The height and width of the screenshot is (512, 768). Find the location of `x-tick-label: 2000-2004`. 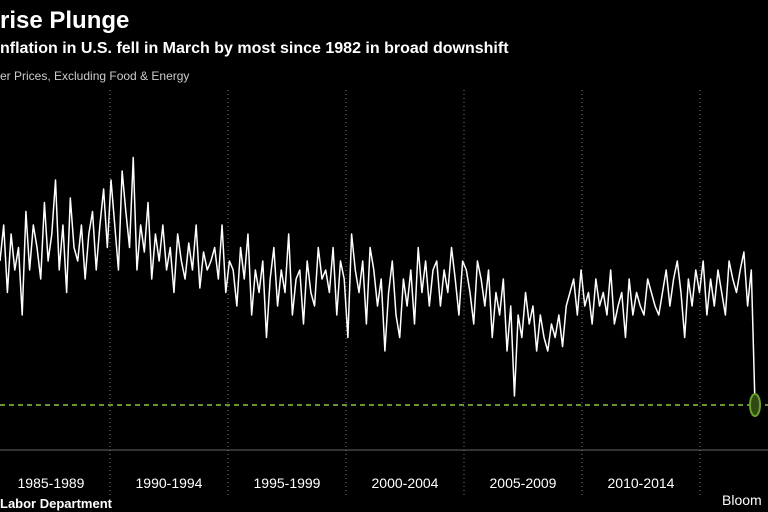

x-tick-label: 2000-2004 is located at coordinates (405, 483).